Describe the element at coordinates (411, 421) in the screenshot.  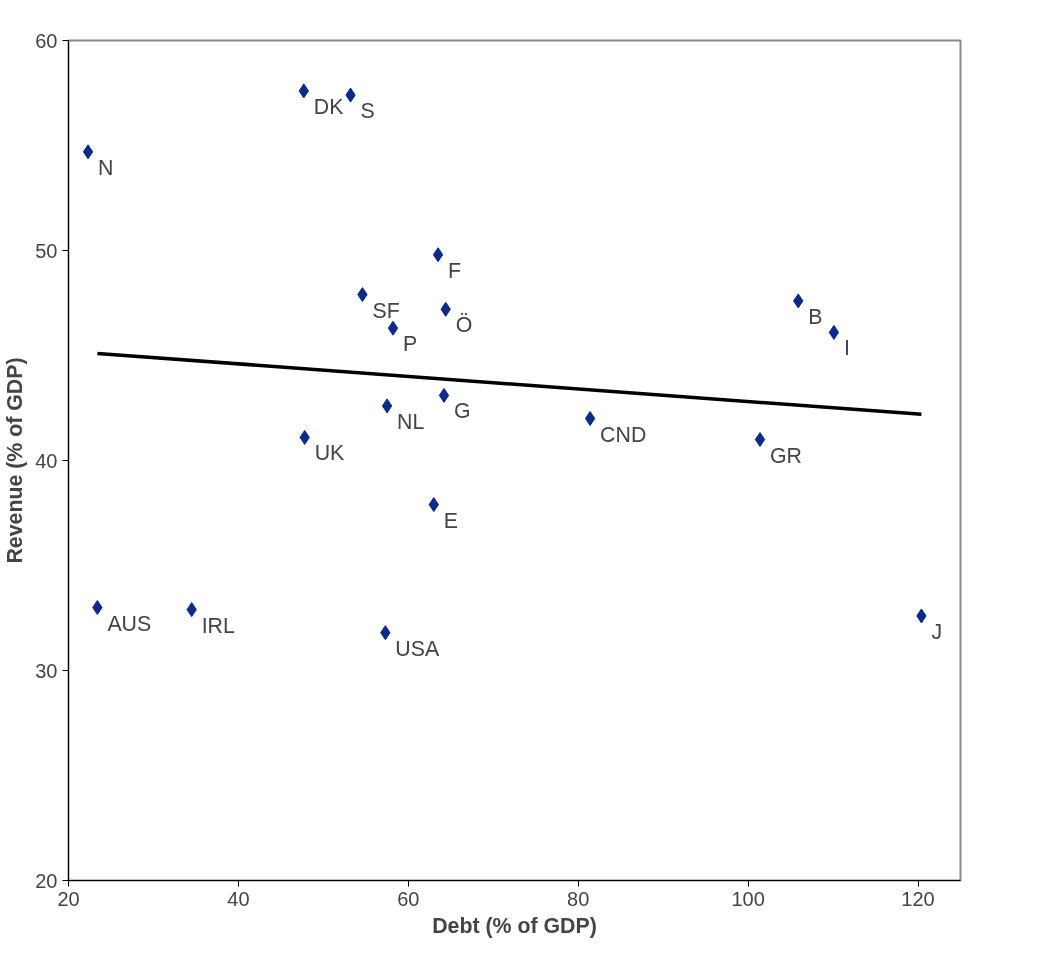
I see `annotation: NL` at that location.